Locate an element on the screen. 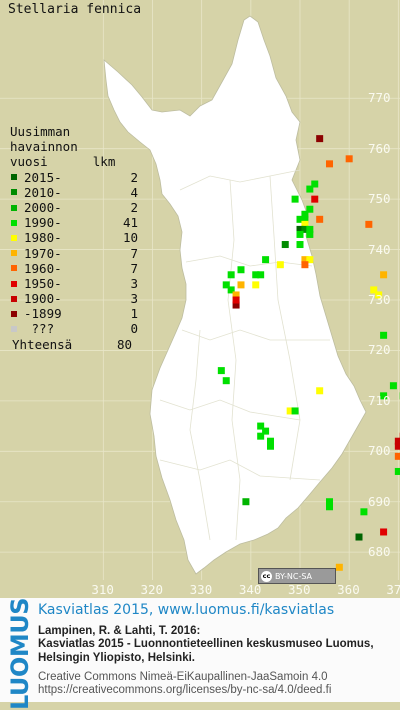 The height and width of the screenshot is (710, 400). legend-period: 1900- is located at coordinates (58, 298).